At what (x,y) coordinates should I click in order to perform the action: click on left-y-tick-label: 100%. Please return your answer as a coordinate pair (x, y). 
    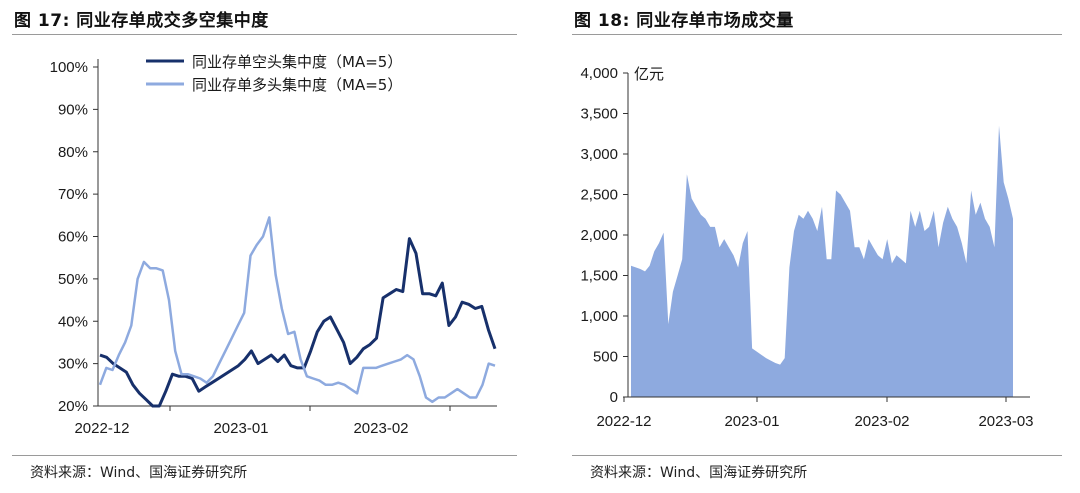
    Looking at the image, I should click on (69, 67).